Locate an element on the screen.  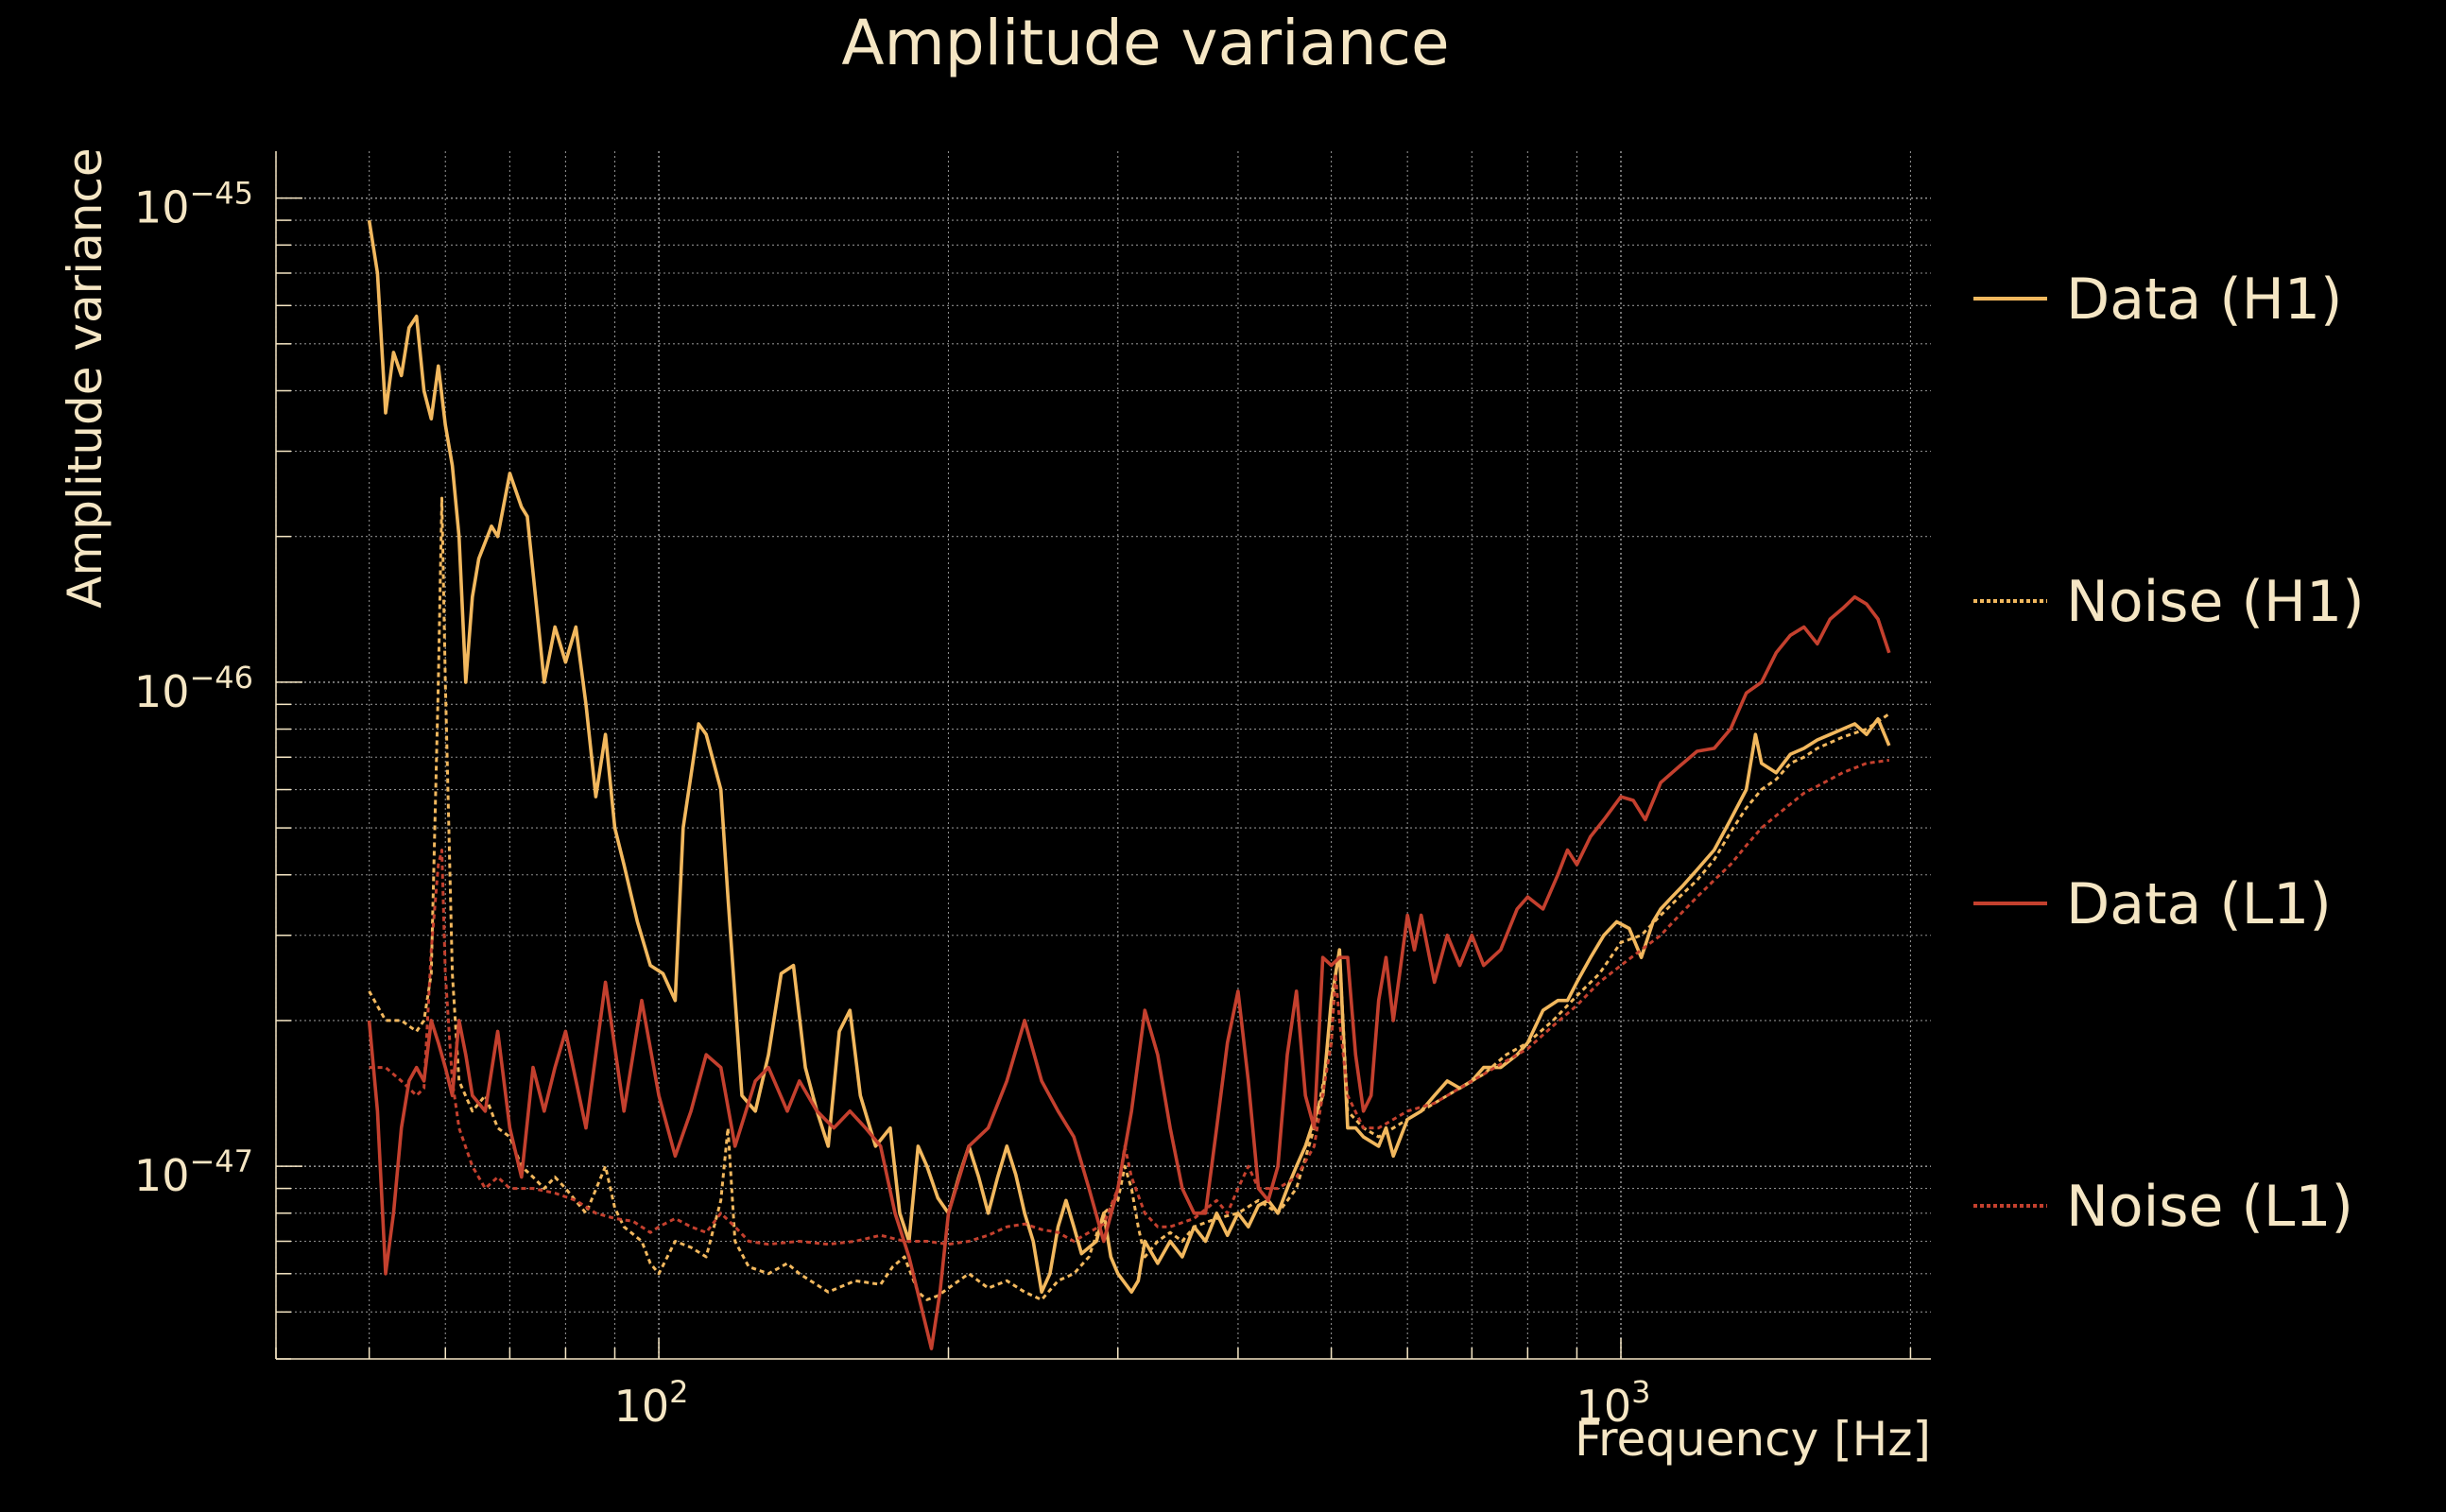
legend-label-3: Data (L1) is located at coordinates (2199, 904).